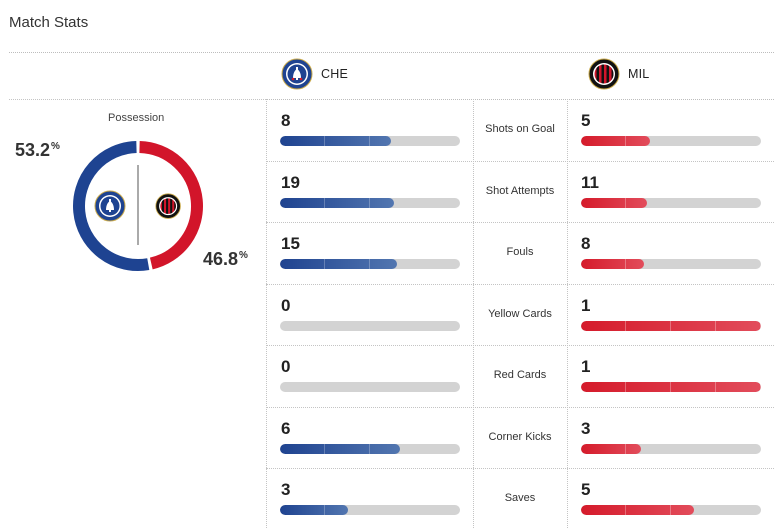  What do you see at coordinates (520, 436) in the screenshot?
I see `stat-label: Corner Kicks` at bounding box center [520, 436].